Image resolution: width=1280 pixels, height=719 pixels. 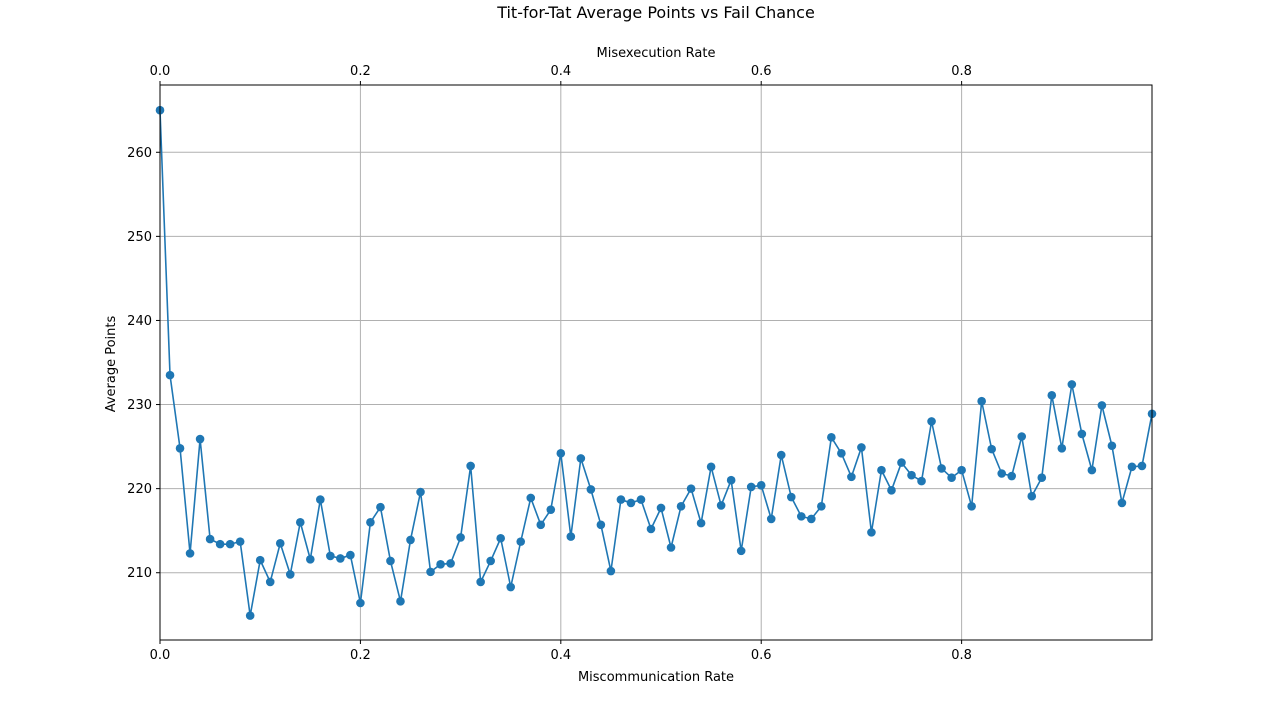 I want to click on x-tick-label: 0.4, so click(x=560, y=655).